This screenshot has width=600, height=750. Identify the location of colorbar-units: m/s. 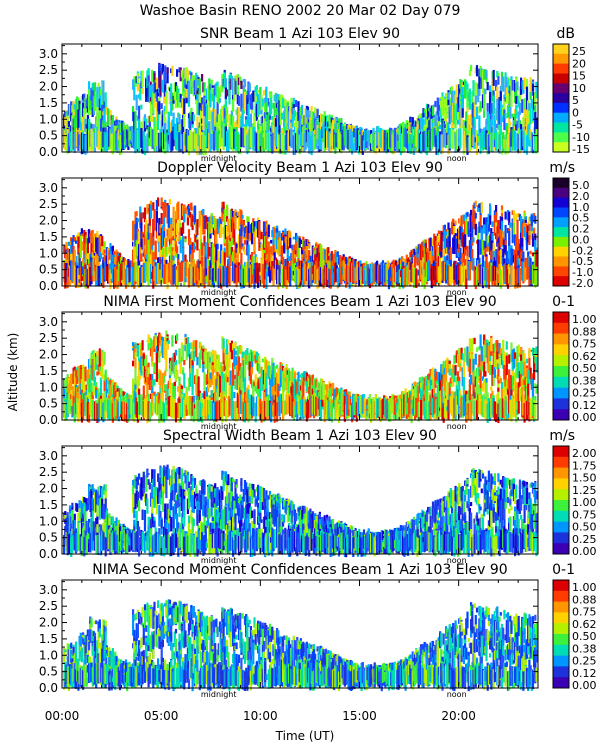
(562, 168).